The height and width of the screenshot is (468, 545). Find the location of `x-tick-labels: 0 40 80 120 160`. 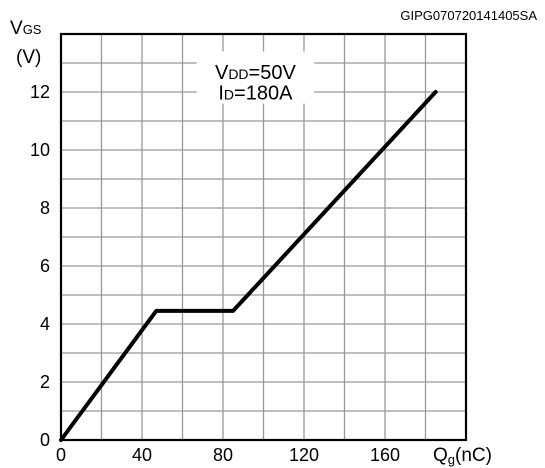

x-tick-labels: 0 40 80 120 160 is located at coordinates (228, 455).